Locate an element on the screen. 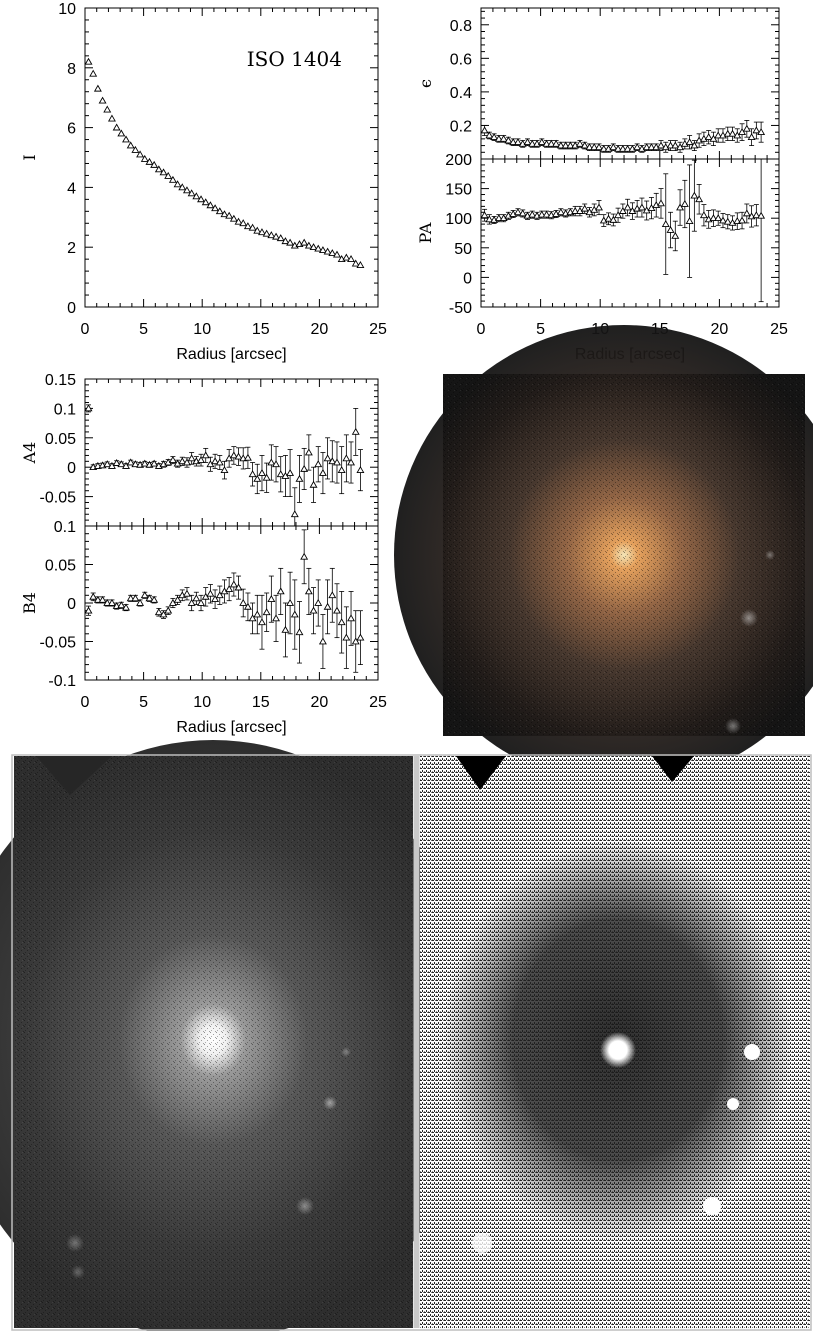 The image size is (813, 1331). y-tick-label: 0.4 is located at coordinates (461, 93).